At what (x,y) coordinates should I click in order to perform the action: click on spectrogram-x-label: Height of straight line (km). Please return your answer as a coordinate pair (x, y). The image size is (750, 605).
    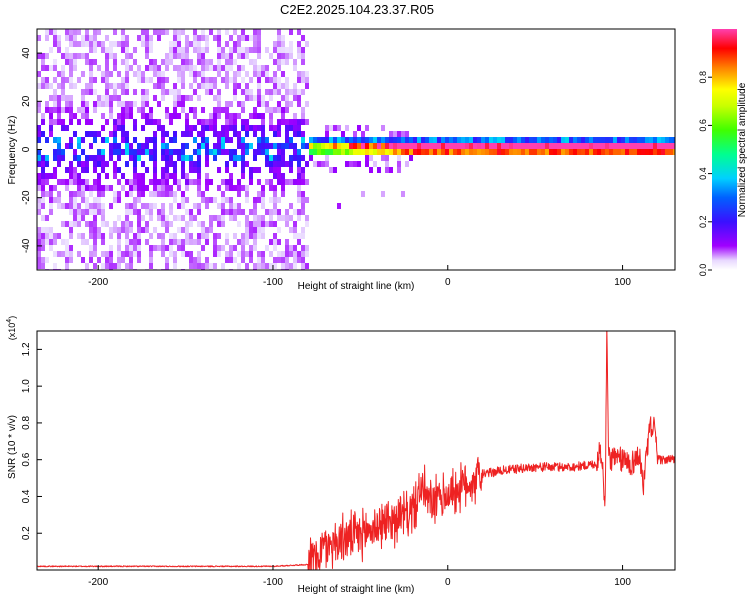
    Looking at the image, I should click on (356, 286).